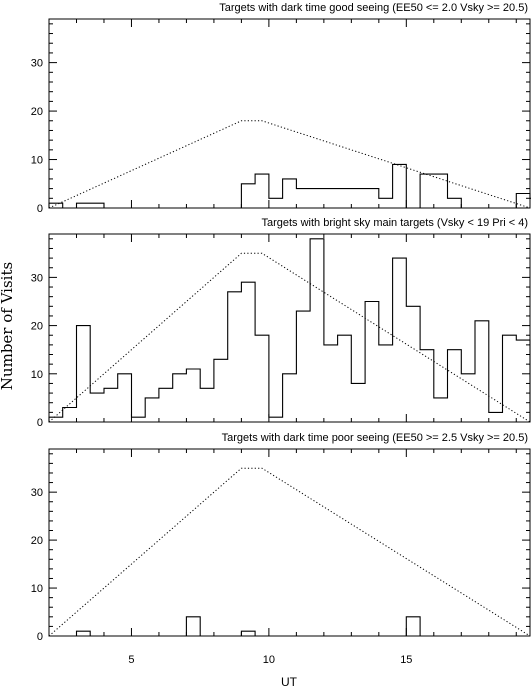  Describe the element at coordinates (406, 660) in the screenshot. I see `x-tick-label: 15` at that location.